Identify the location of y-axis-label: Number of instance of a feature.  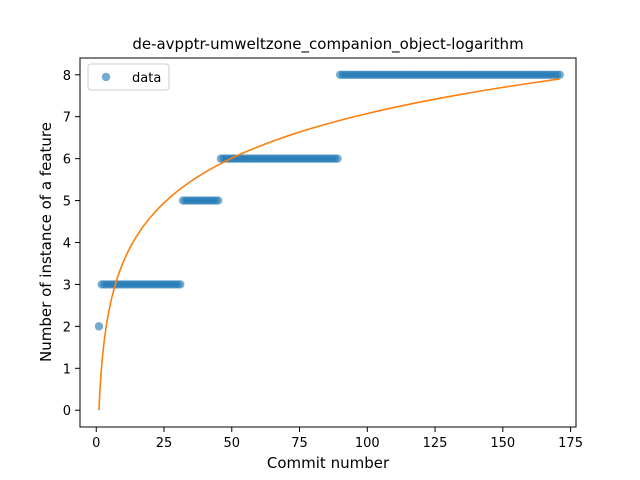
(46, 242).